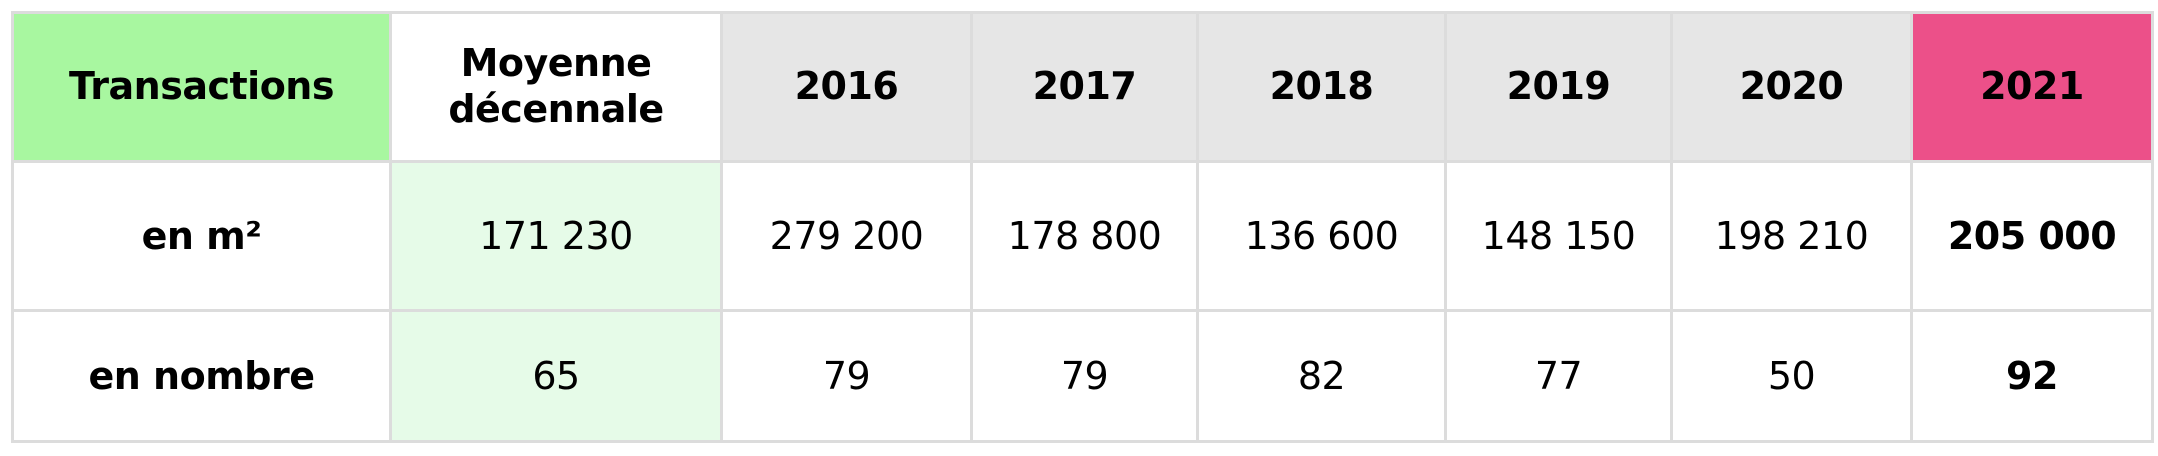 This screenshot has width=2158, height=456. I want to click on cell: 136 600, so click(1321, 236).